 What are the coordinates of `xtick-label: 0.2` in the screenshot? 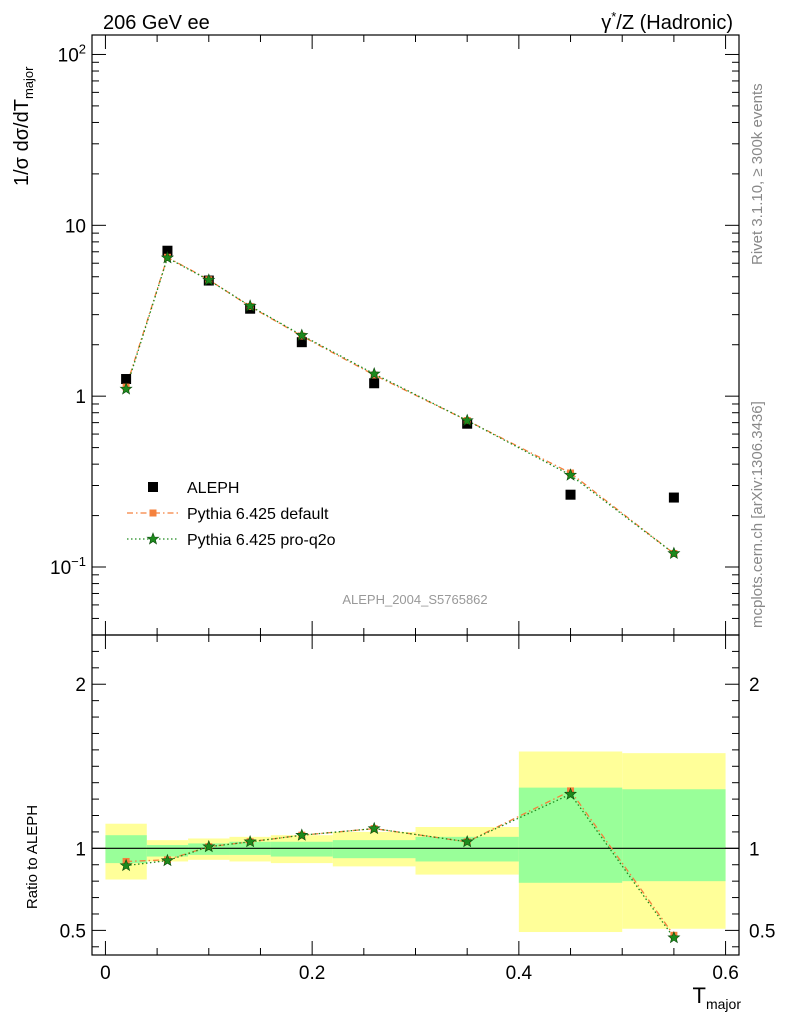 It's located at (312, 973).